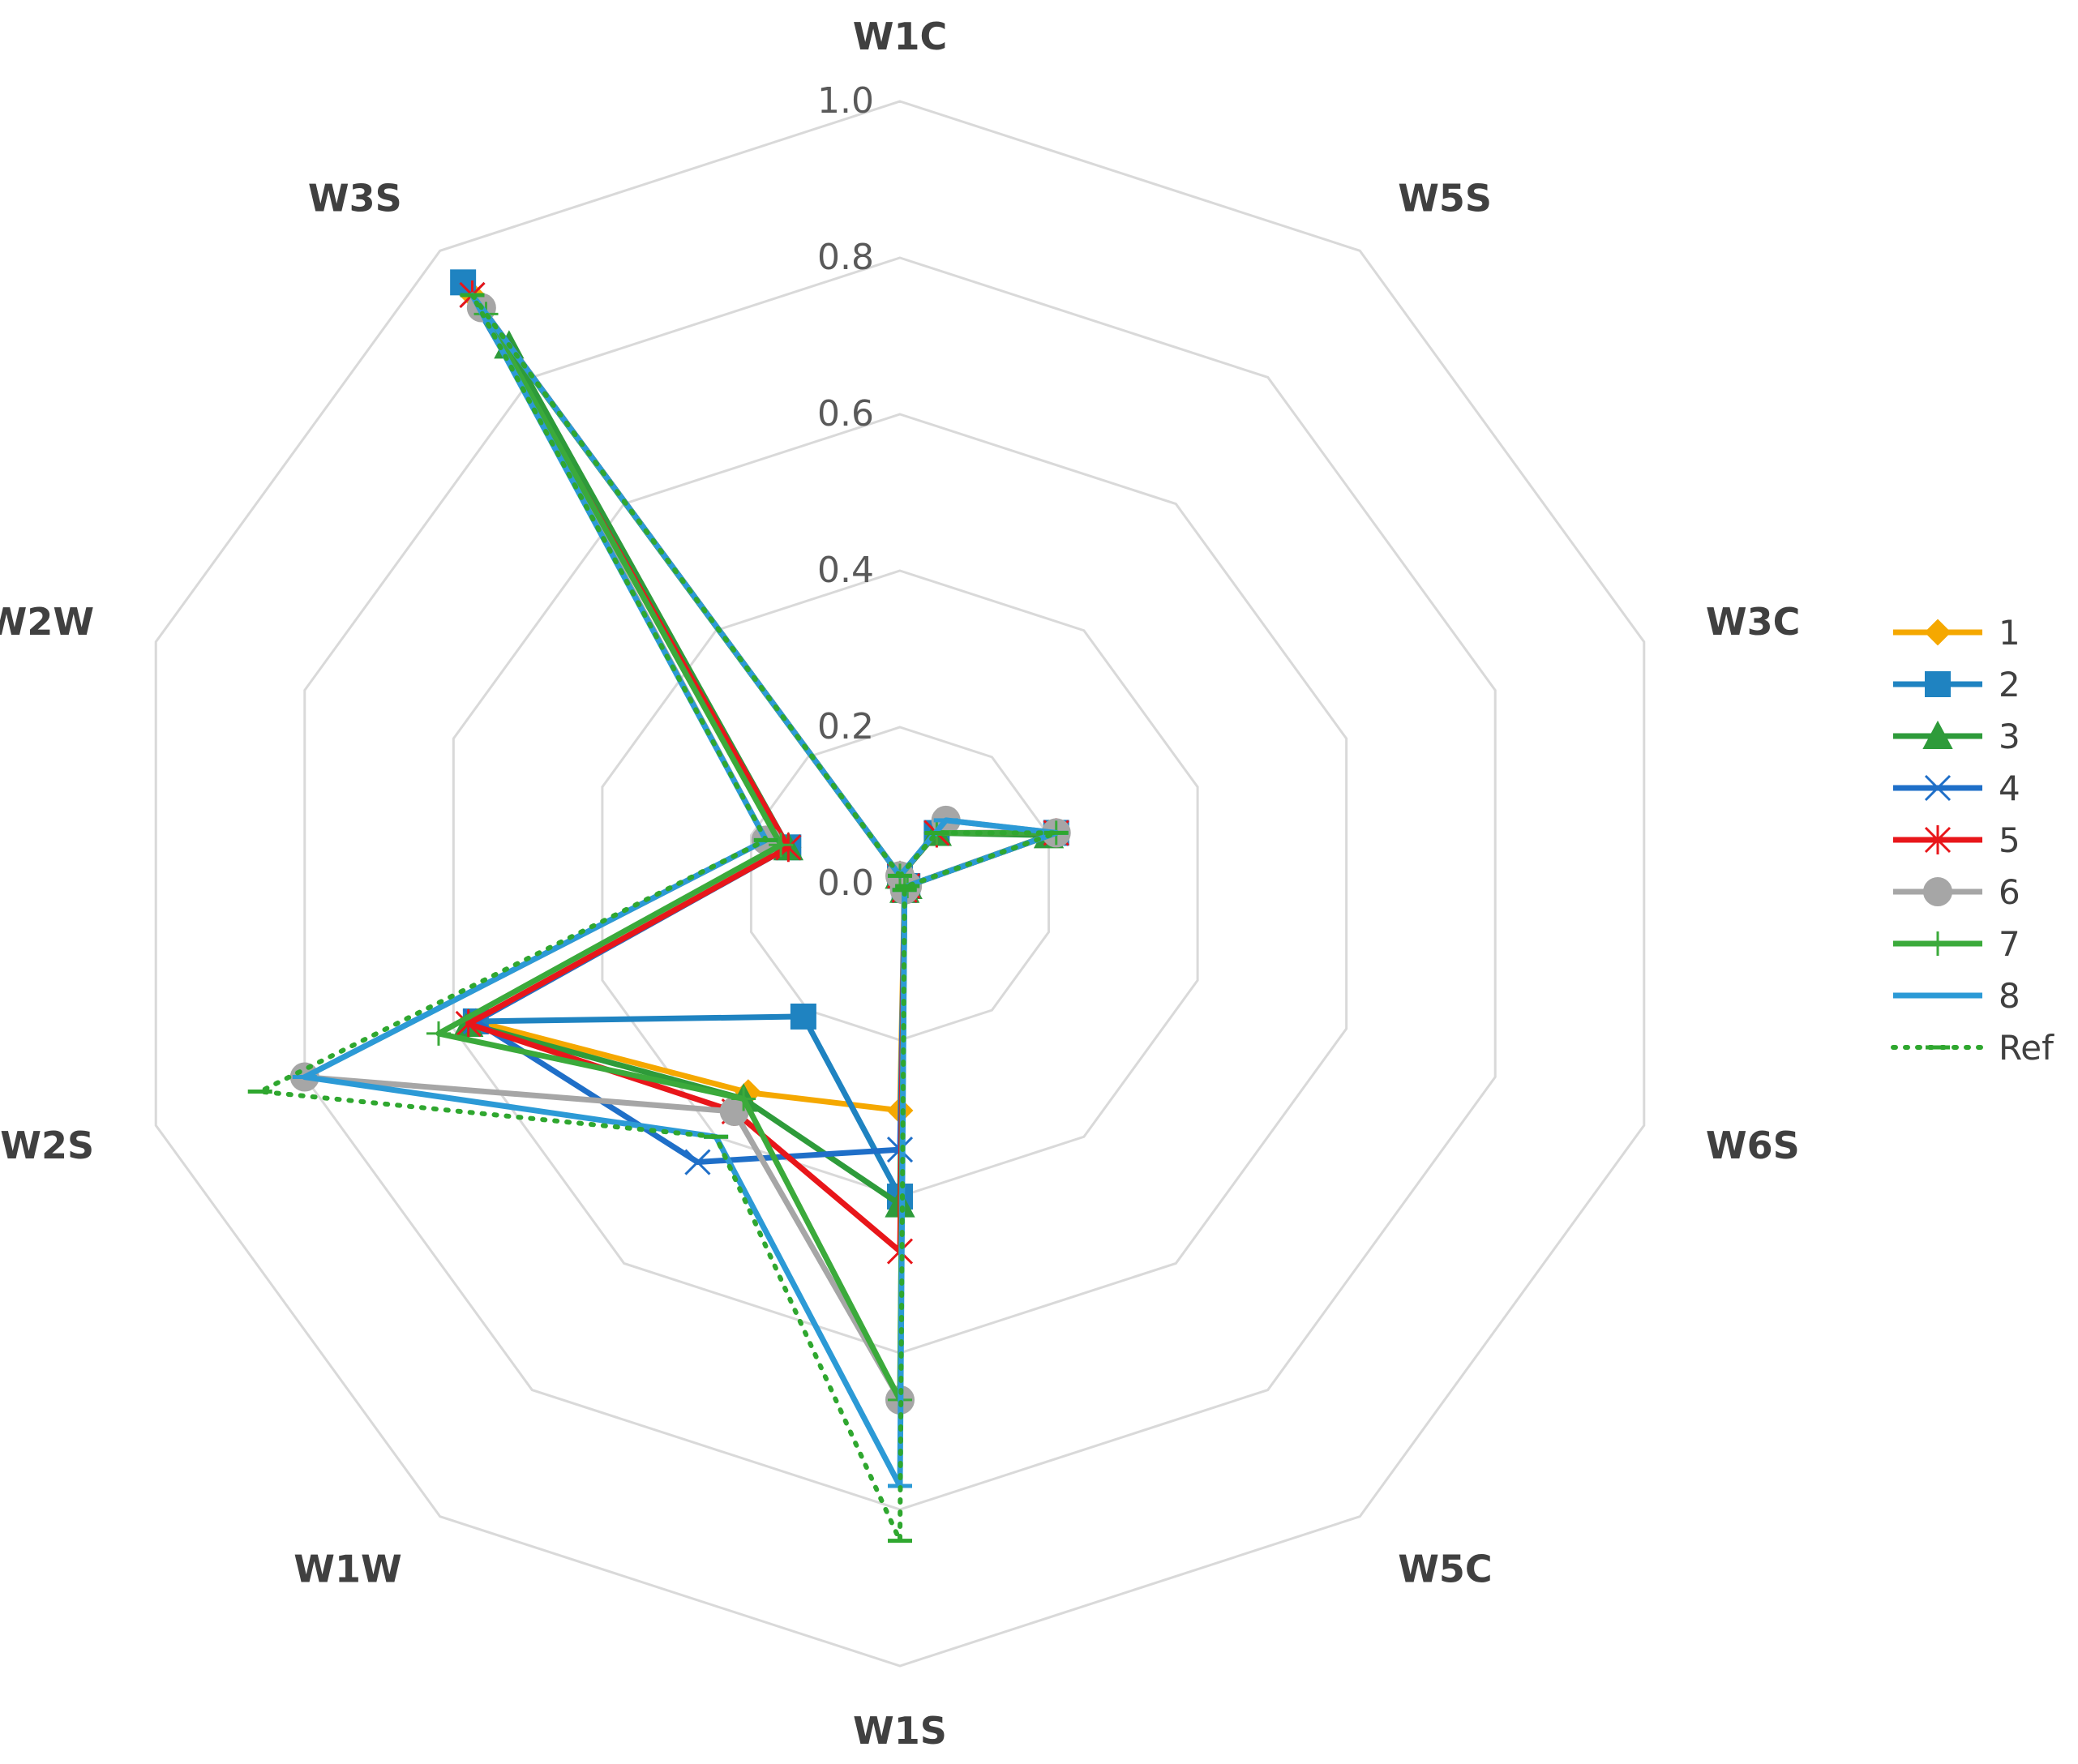 This screenshot has height=1764, width=2078. I want to click on point-7-w1w, so click(743, 1098).